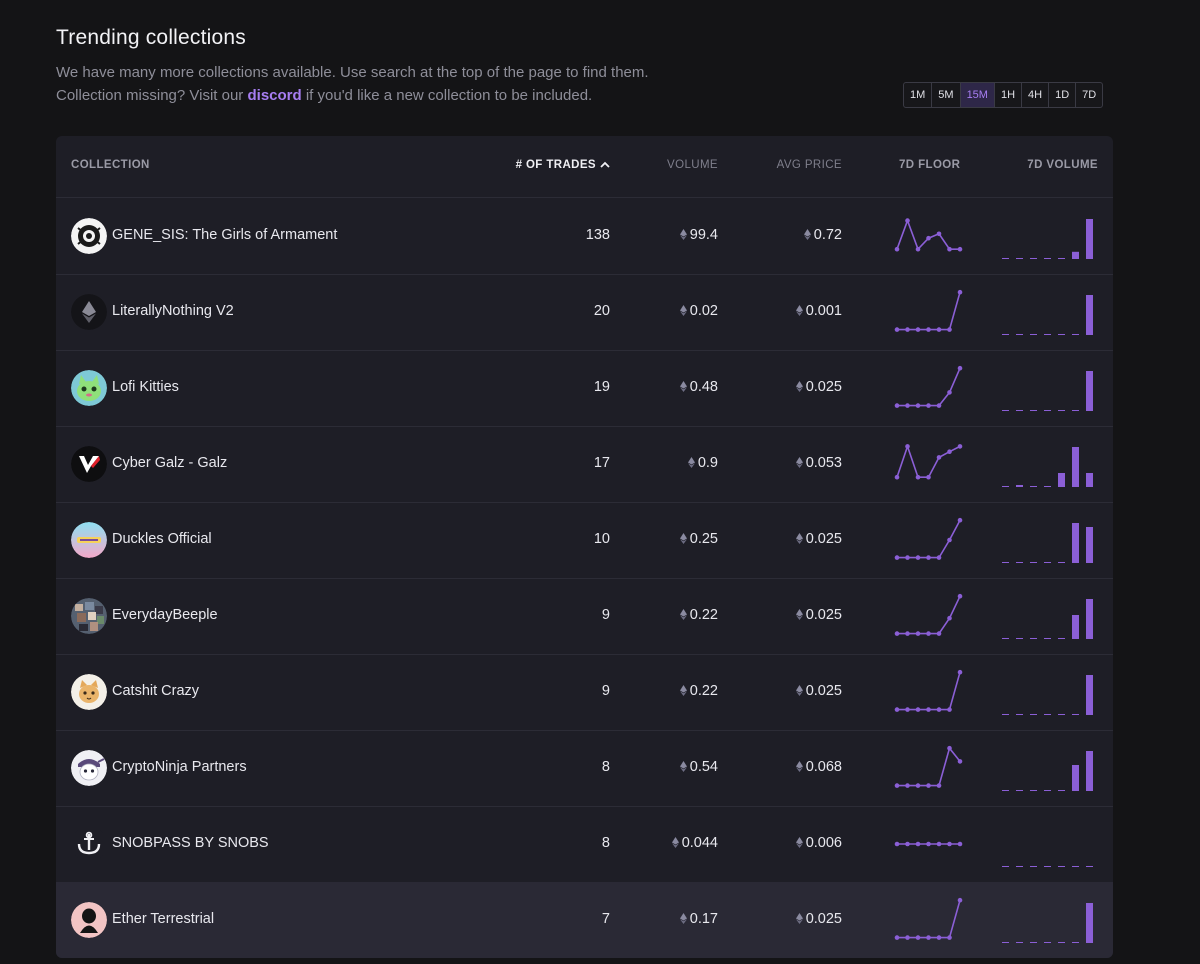 The image size is (1200, 964). What do you see at coordinates (190, 843) in the screenshot?
I see `collection-name: SNOBPASS BY SNOBS` at bounding box center [190, 843].